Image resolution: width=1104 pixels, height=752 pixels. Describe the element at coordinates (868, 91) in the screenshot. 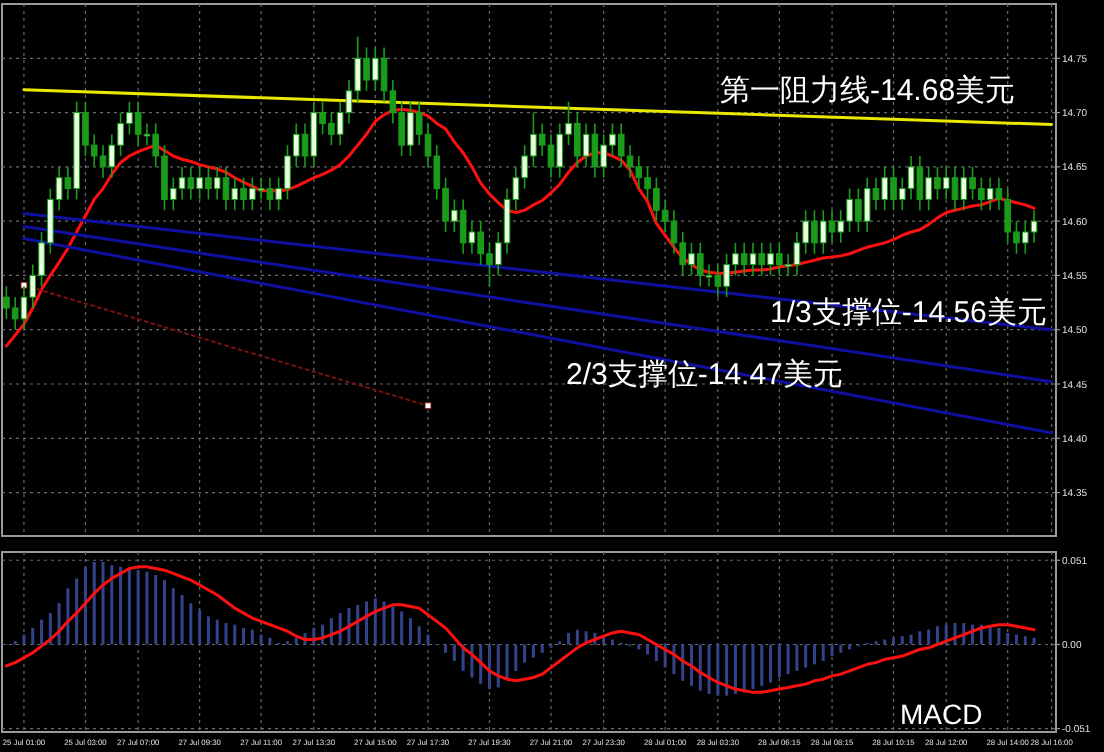

I see `annotation: 第一阻力线-14.68美元` at that location.